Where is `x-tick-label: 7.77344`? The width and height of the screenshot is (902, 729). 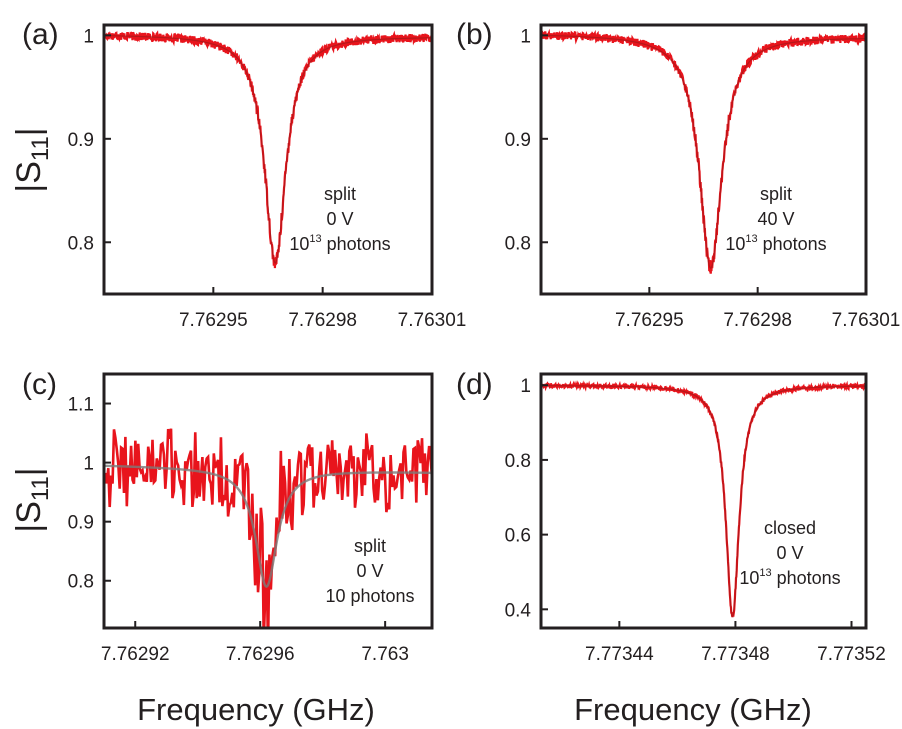
x-tick-label: 7.77344 is located at coordinates (619, 654).